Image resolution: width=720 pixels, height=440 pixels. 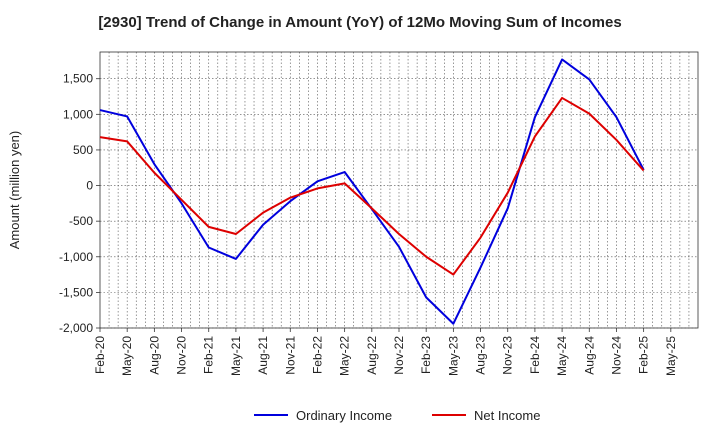 I want to click on x-tick-label: May-23, so click(x=453, y=356).